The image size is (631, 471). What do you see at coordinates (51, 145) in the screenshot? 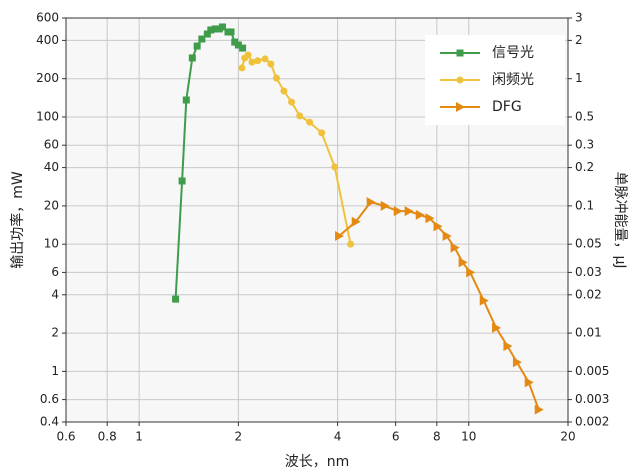
I see `y-tick-label: 60` at bounding box center [51, 145].